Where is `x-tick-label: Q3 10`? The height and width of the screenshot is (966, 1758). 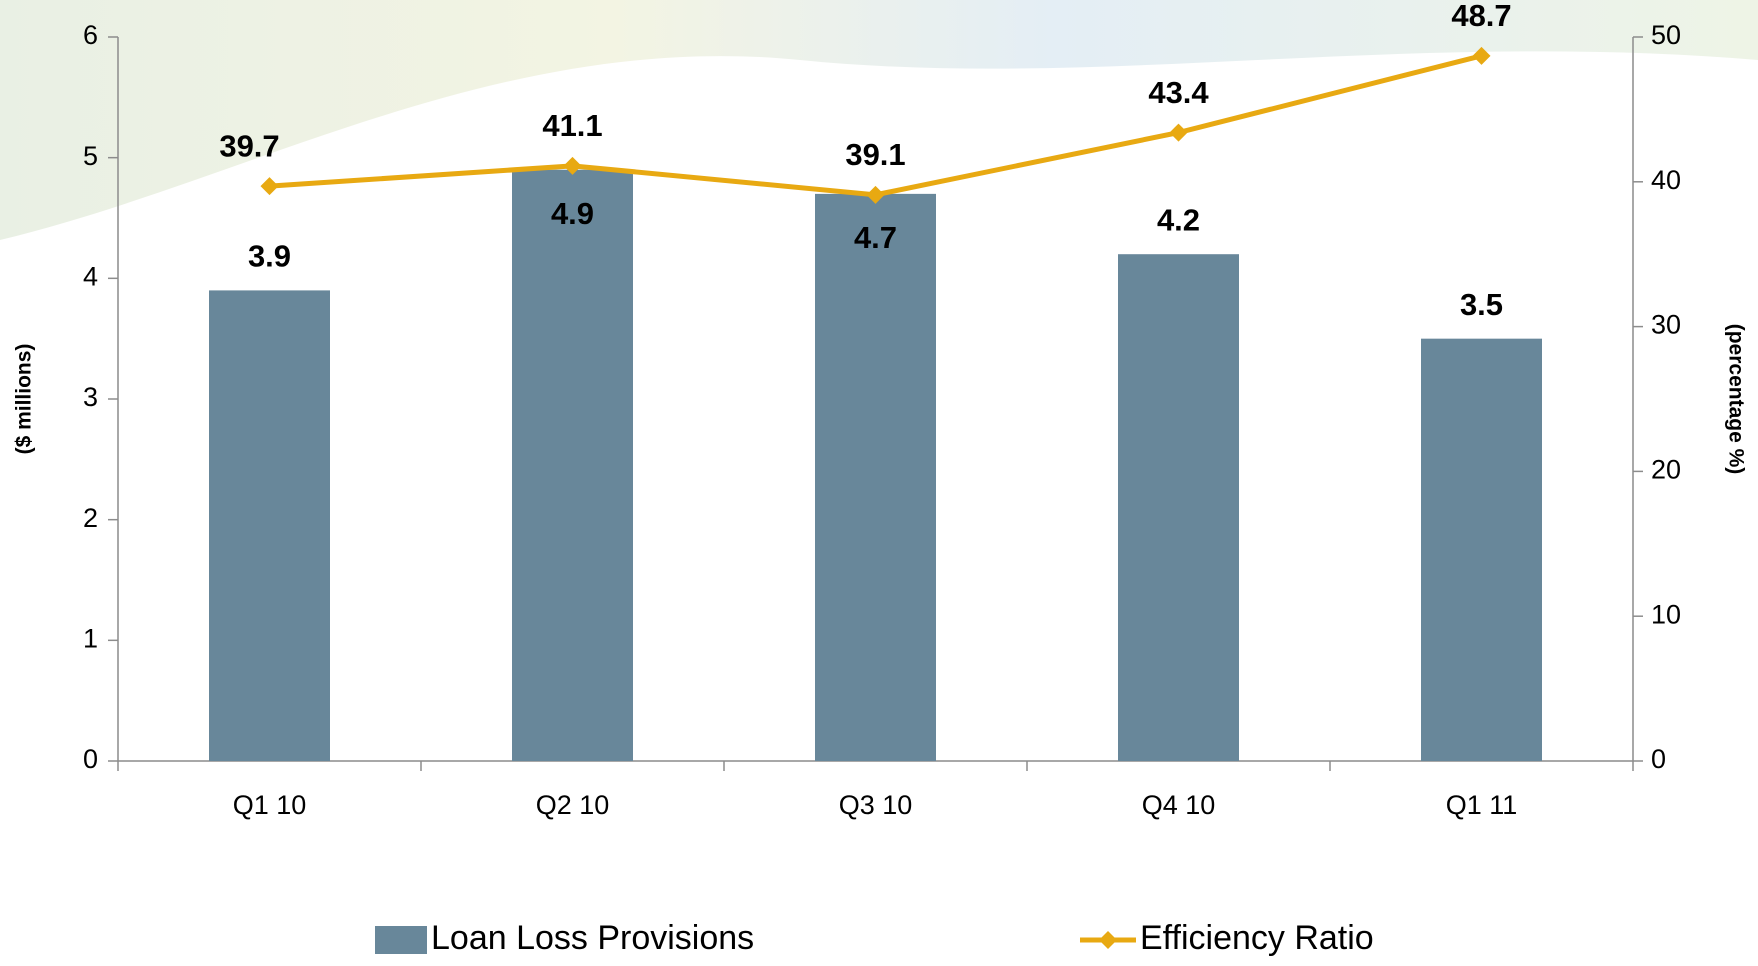 x-tick-label: Q3 10 is located at coordinates (876, 805).